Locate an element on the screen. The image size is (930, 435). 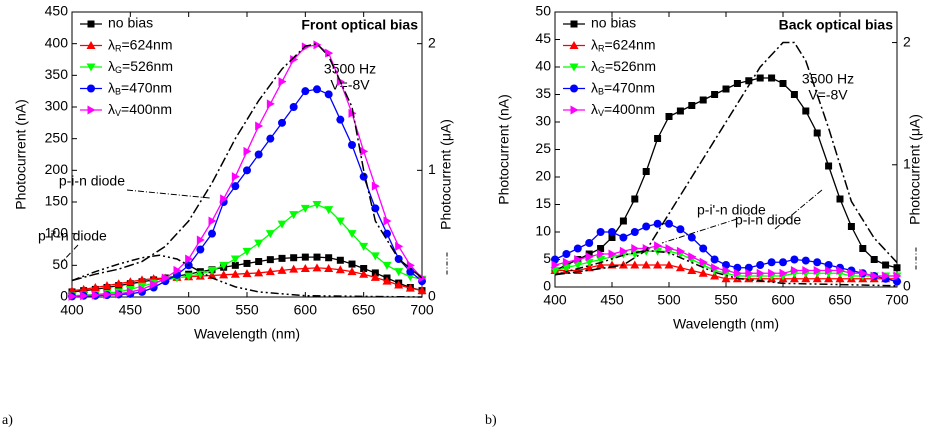
chart-title: Back optical bias is located at coordinates (836, 25).